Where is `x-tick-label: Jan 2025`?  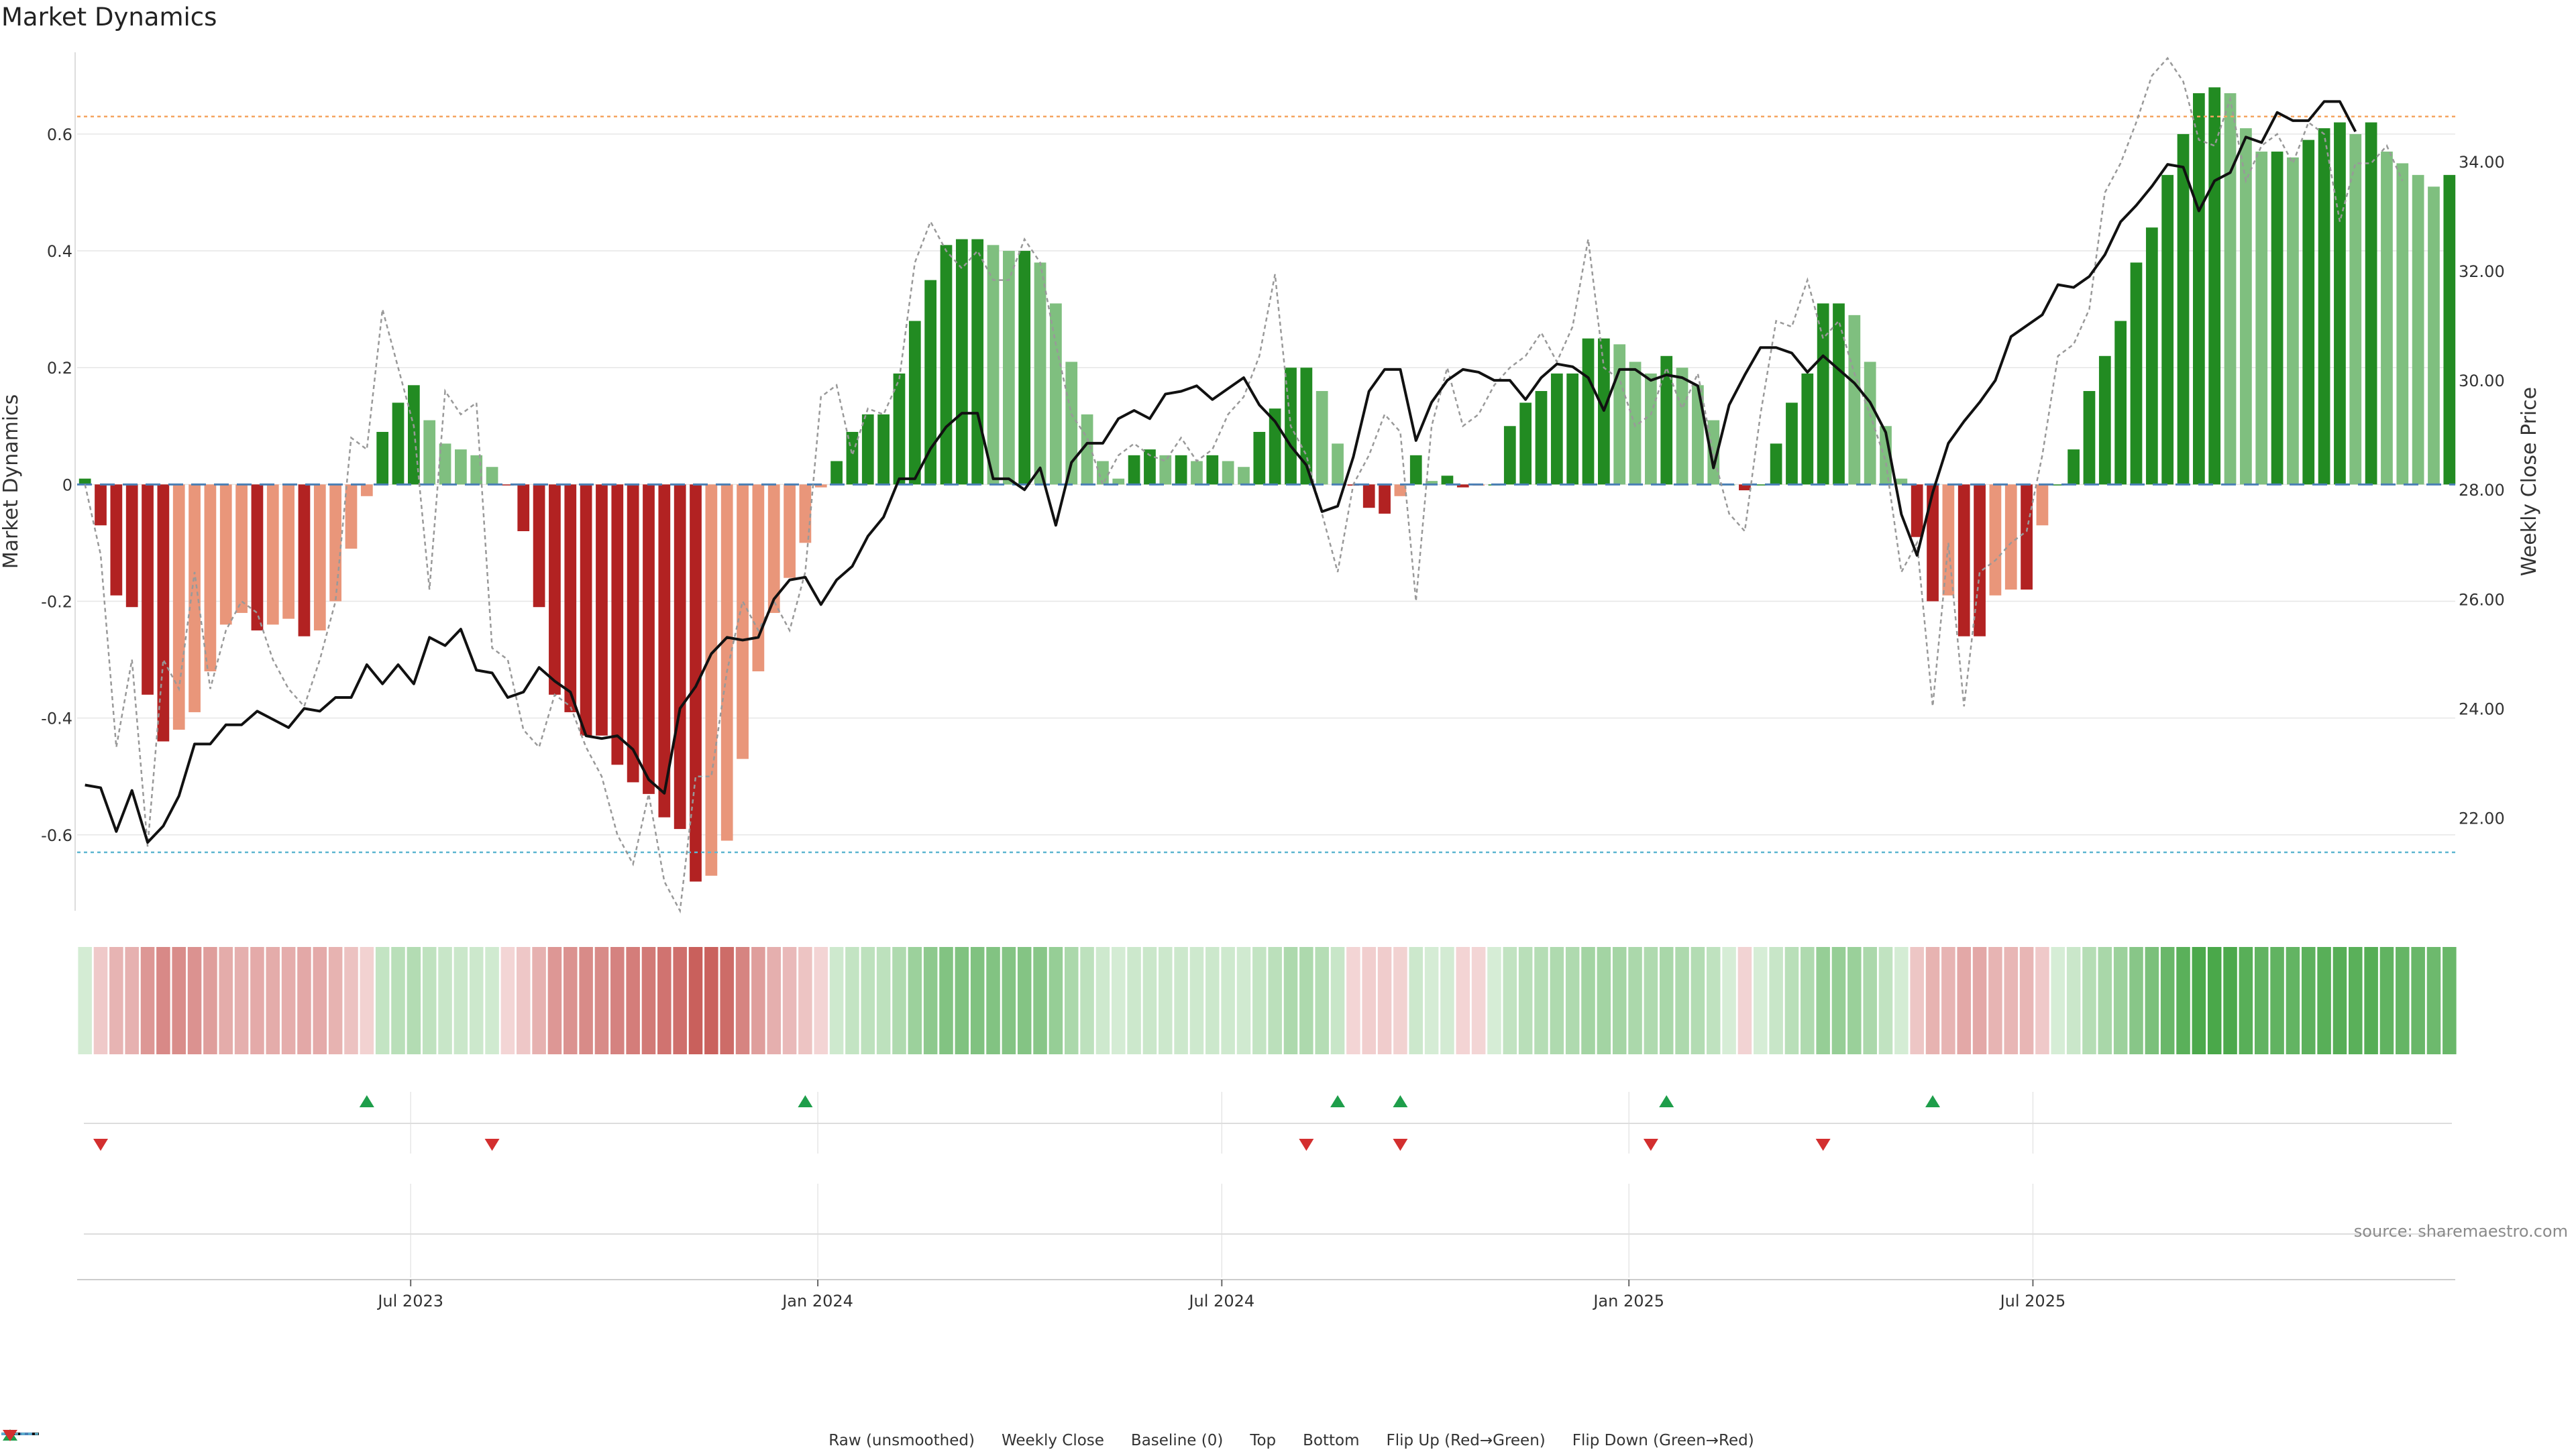 x-tick-label: Jan 2025 is located at coordinates (1628, 1301).